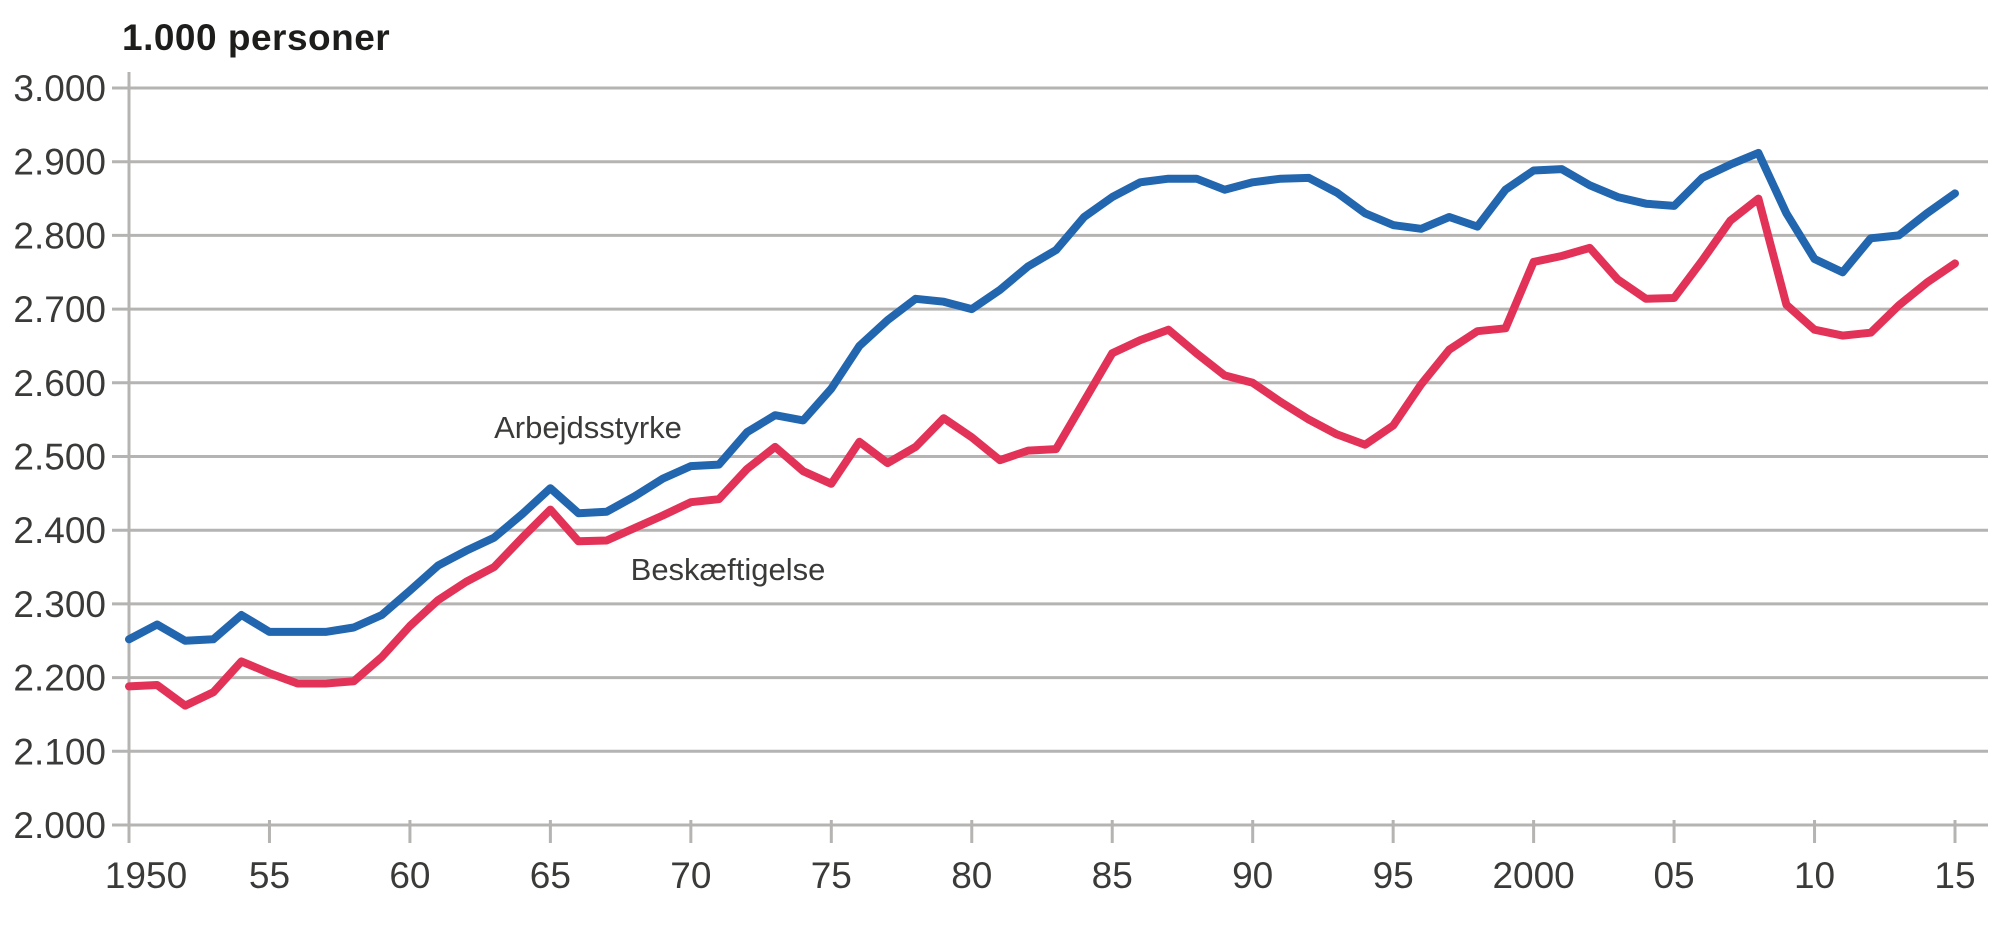 The height and width of the screenshot is (945, 2000). Describe the element at coordinates (409, 875) in the screenshot. I see `x-axis-tick-label: 60` at that location.